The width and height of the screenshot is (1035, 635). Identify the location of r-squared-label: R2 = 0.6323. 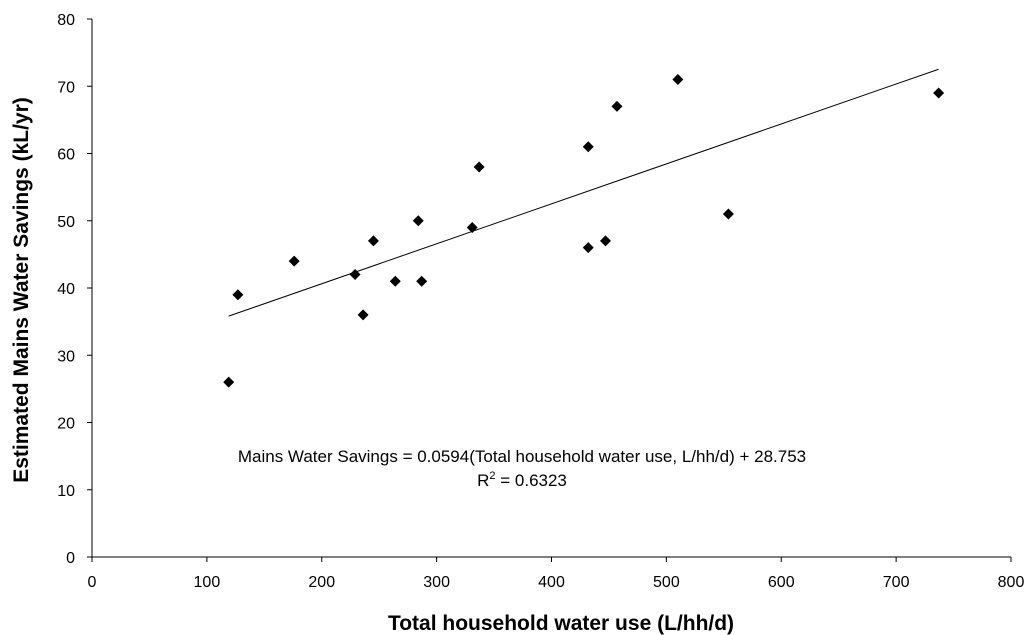
(522, 480).